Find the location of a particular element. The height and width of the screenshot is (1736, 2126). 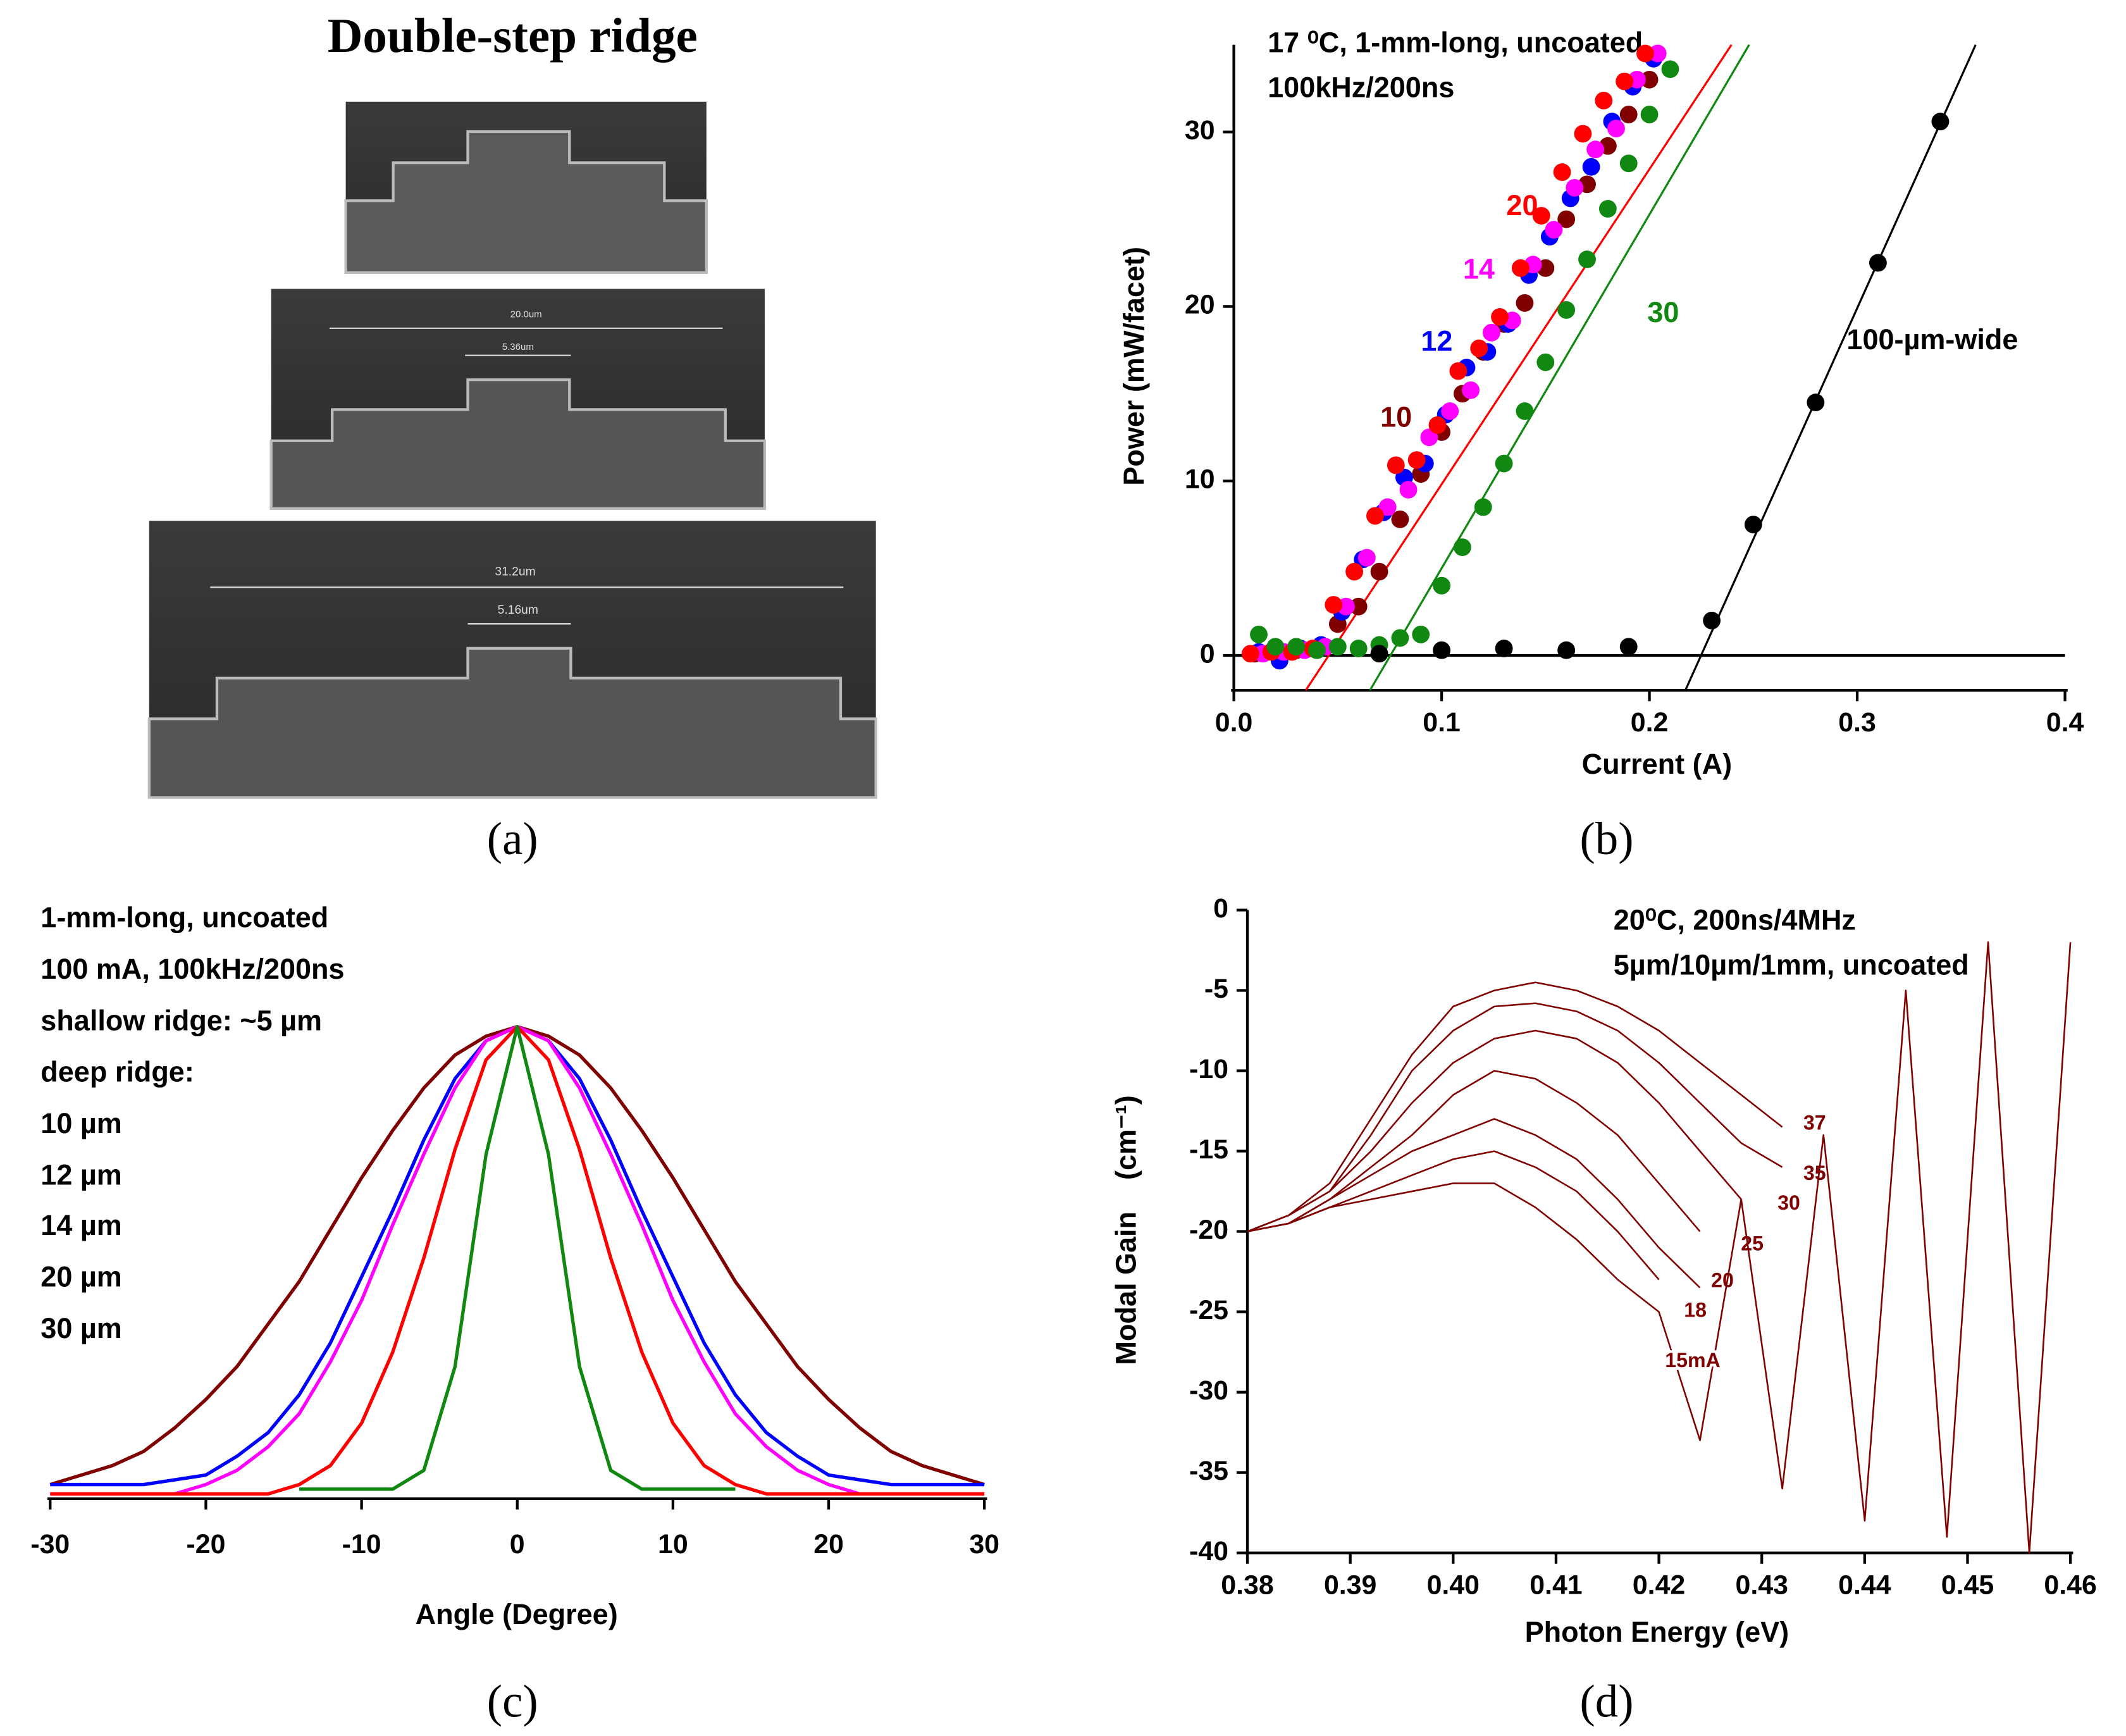

annotation: 100kHz/200ns is located at coordinates (1361, 87).